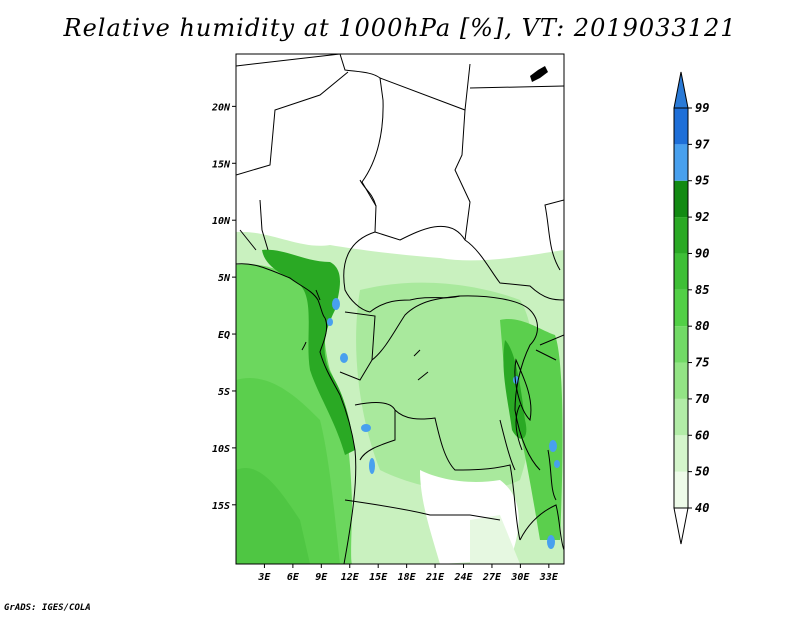 The image size is (800, 618). I want to click on lon-tick-label: 21E, so click(435, 577).